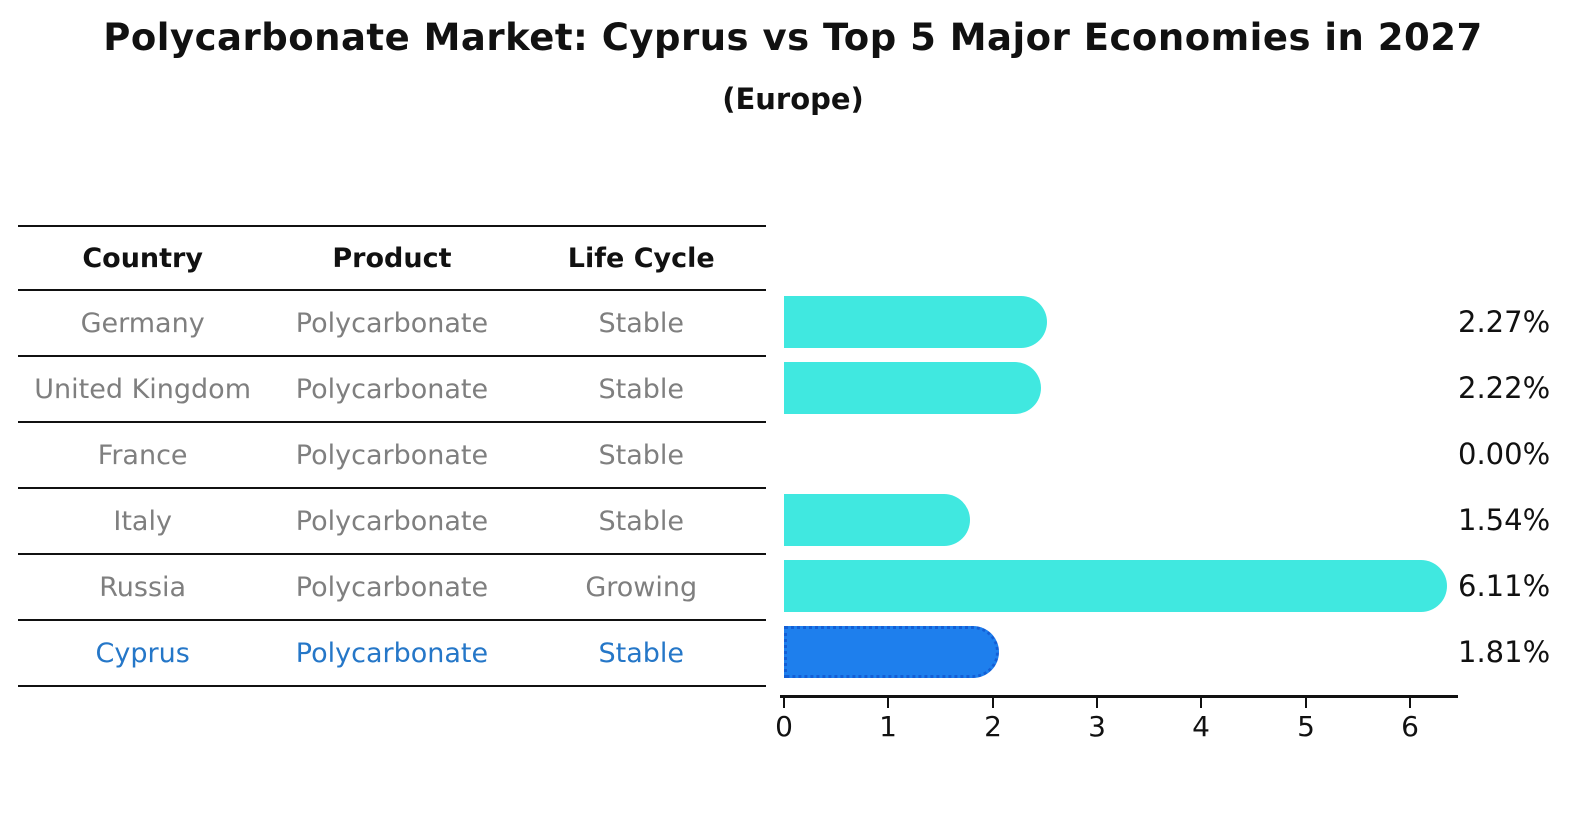  Describe the element at coordinates (142, 323) in the screenshot. I see `cell-country: Germany` at that location.